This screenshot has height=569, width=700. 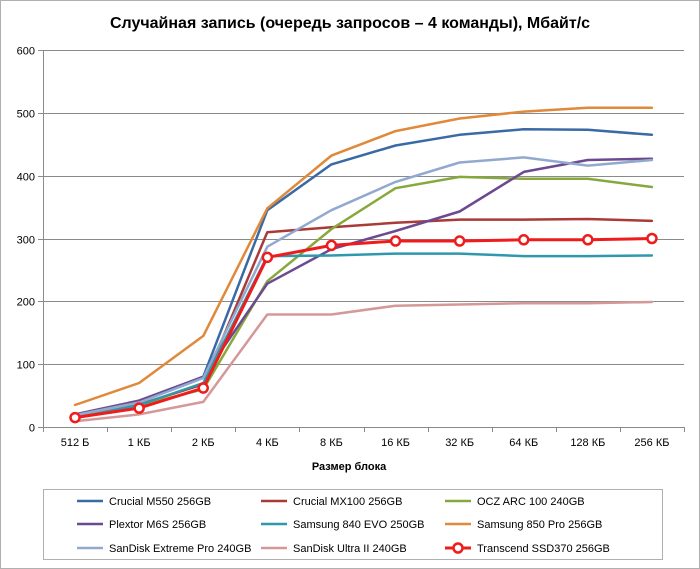 What do you see at coordinates (32, 429) in the screenshot?
I see `y-tick-label: 0` at bounding box center [32, 429].